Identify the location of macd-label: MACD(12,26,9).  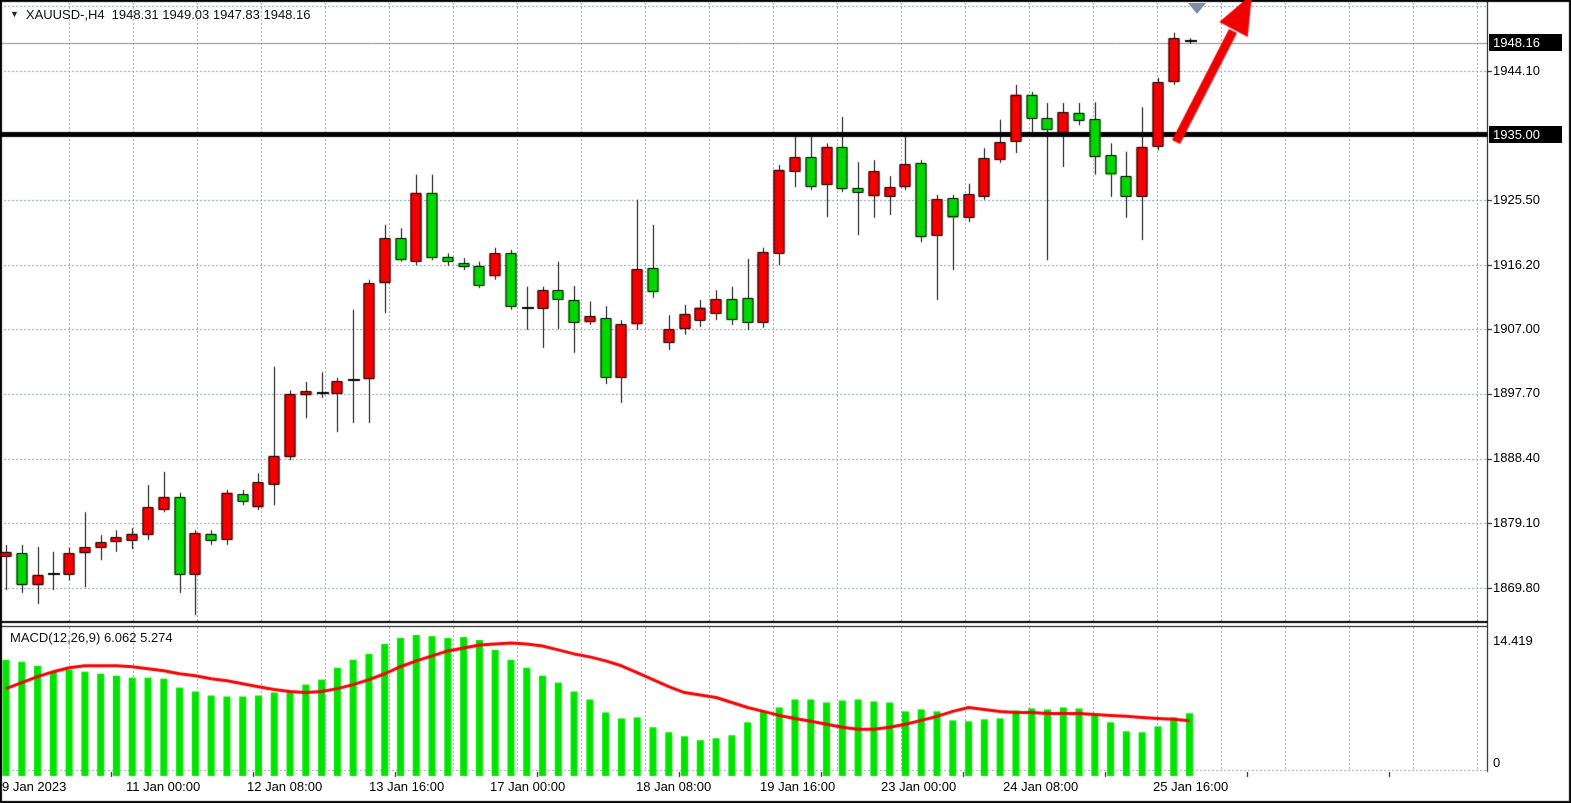
(55, 637).